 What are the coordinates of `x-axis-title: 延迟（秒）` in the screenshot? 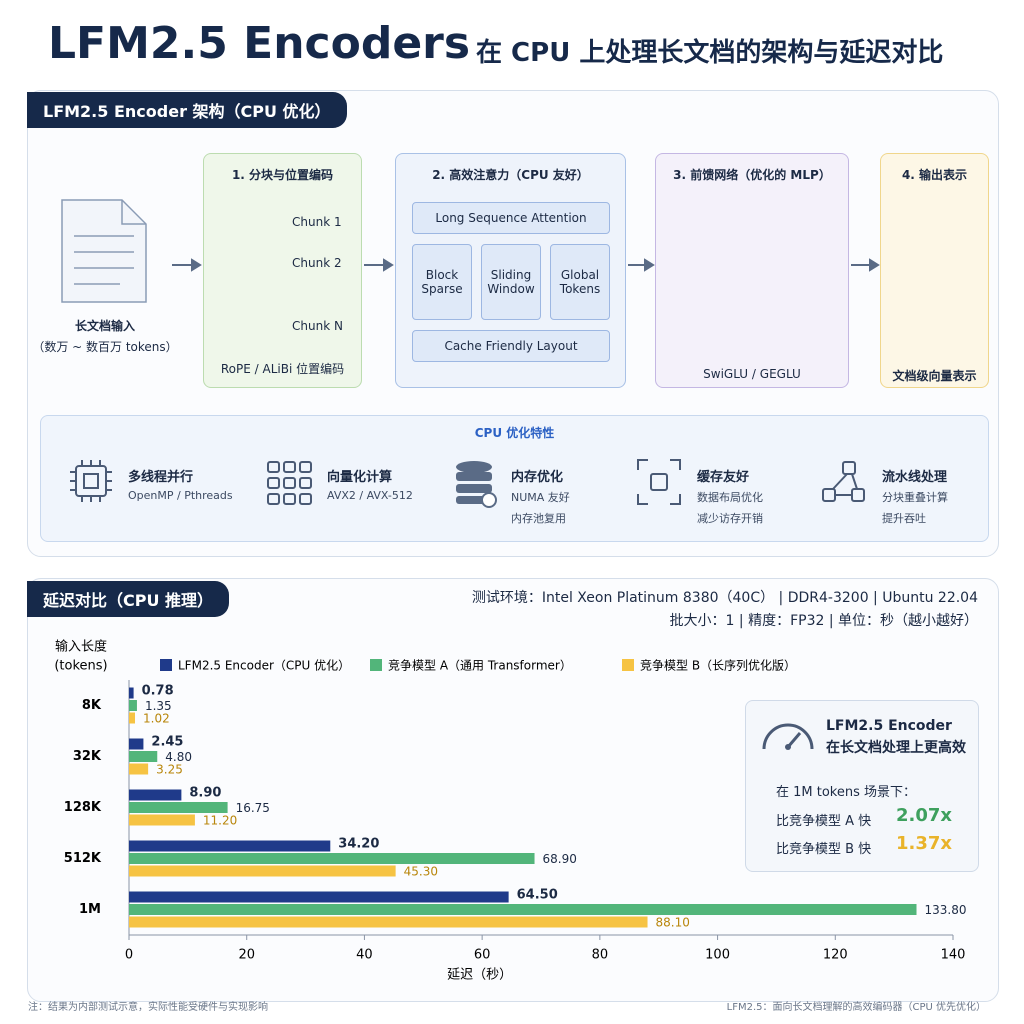 It's located at (479, 975).